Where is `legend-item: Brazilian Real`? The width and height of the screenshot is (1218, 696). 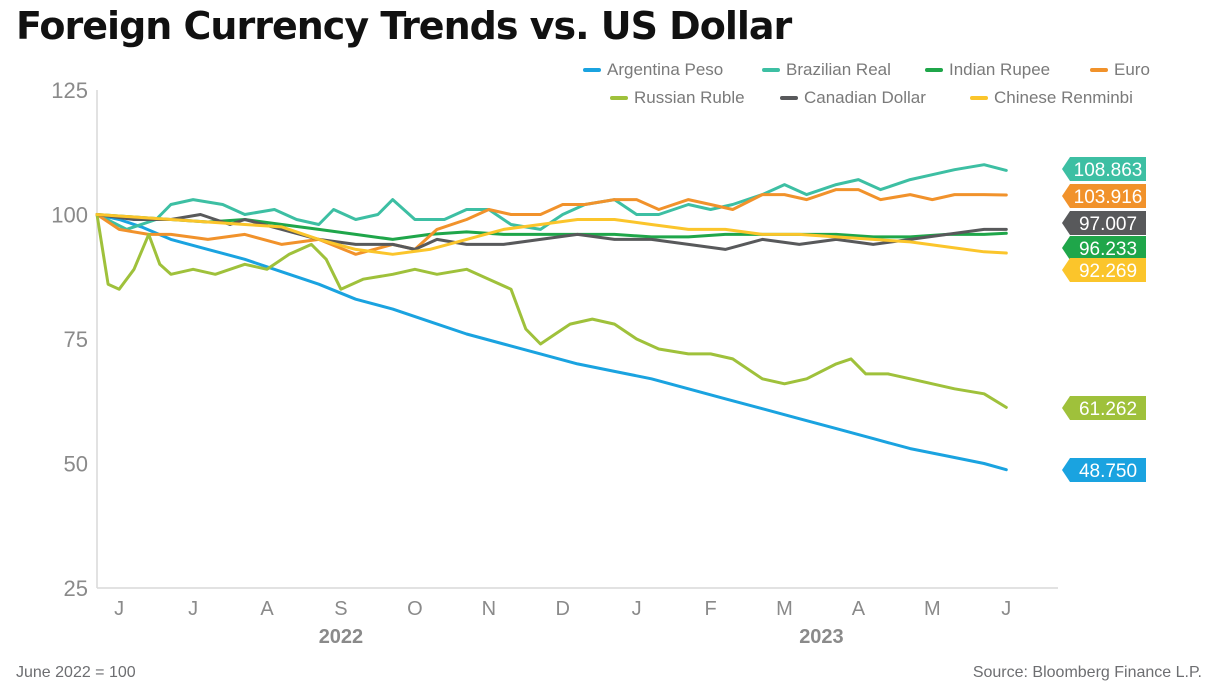 legend-item: Brazilian Real is located at coordinates (826, 70).